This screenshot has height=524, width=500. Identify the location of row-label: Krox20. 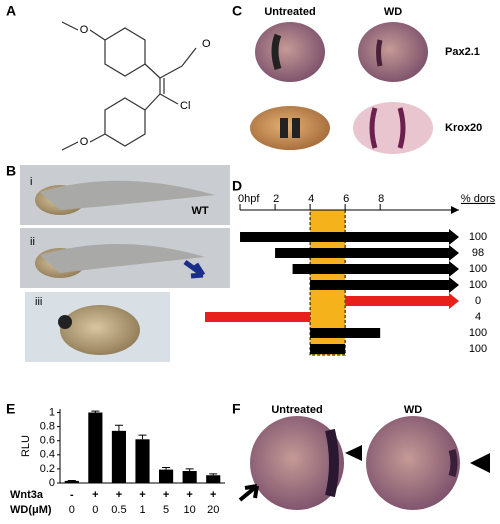
(463, 128).